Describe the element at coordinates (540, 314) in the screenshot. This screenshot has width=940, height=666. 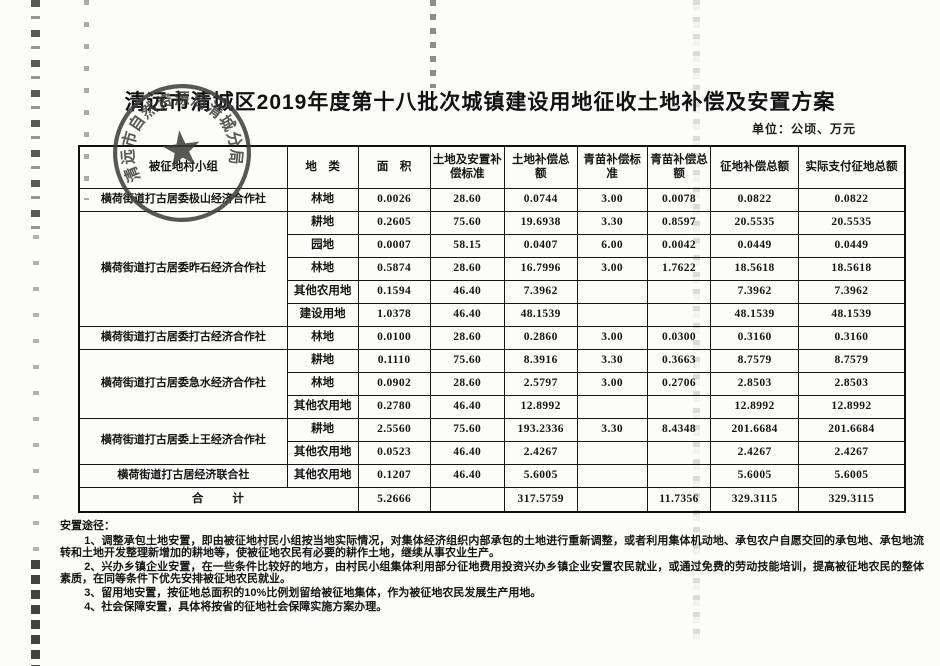
I see `land-comp-cell: 48.1539` at that location.